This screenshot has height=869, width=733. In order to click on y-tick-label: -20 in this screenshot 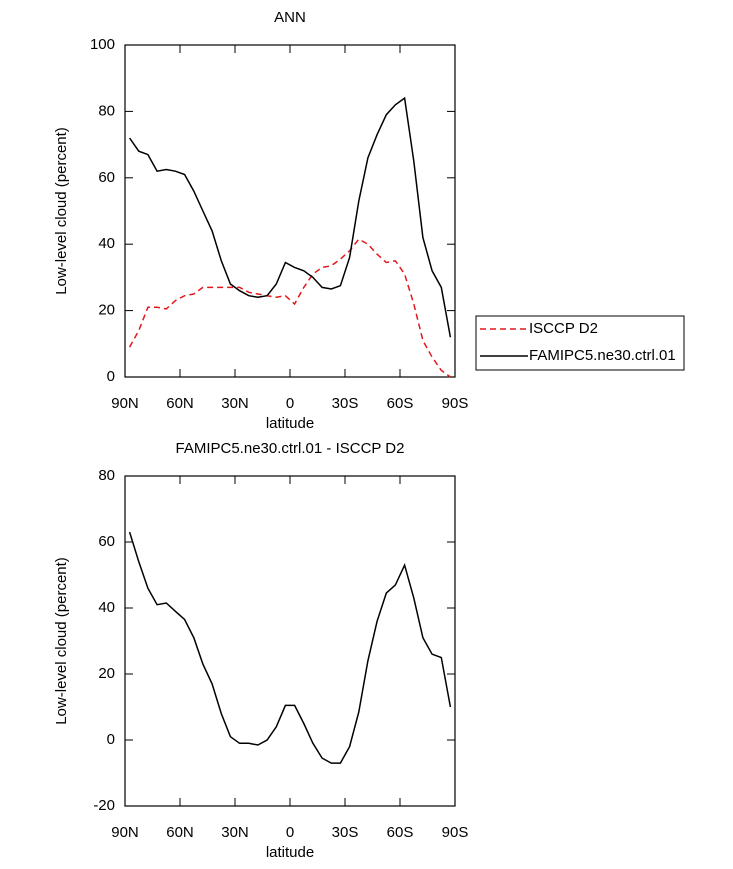, I will do `click(104, 805)`.